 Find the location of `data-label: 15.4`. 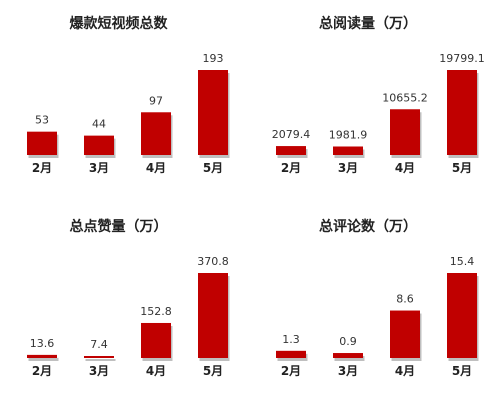

data-label: 15.4 is located at coordinates (462, 261).